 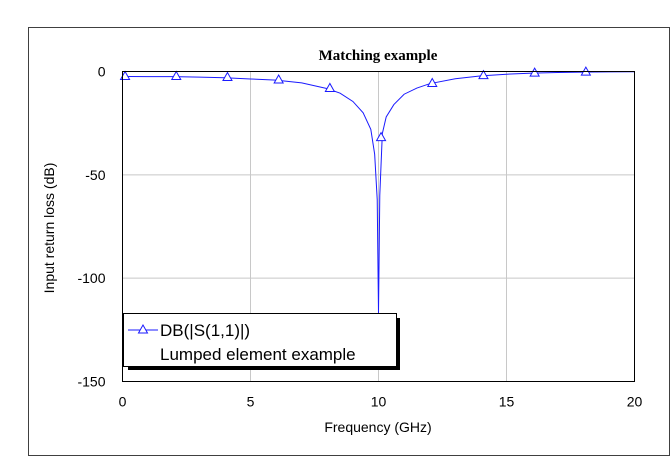 What do you see at coordinates (205, 330) in the screenshot?
I see `legend-series-name: DB(|S(1,1)|)` at bounding box center [205, 330].